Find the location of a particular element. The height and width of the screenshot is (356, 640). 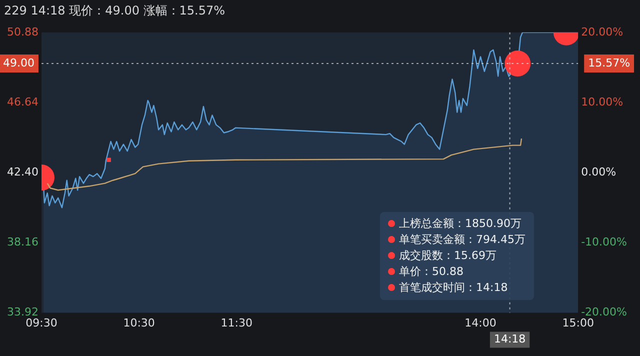

x-tick-label: 09:30 is located at coordinates (42, 323).